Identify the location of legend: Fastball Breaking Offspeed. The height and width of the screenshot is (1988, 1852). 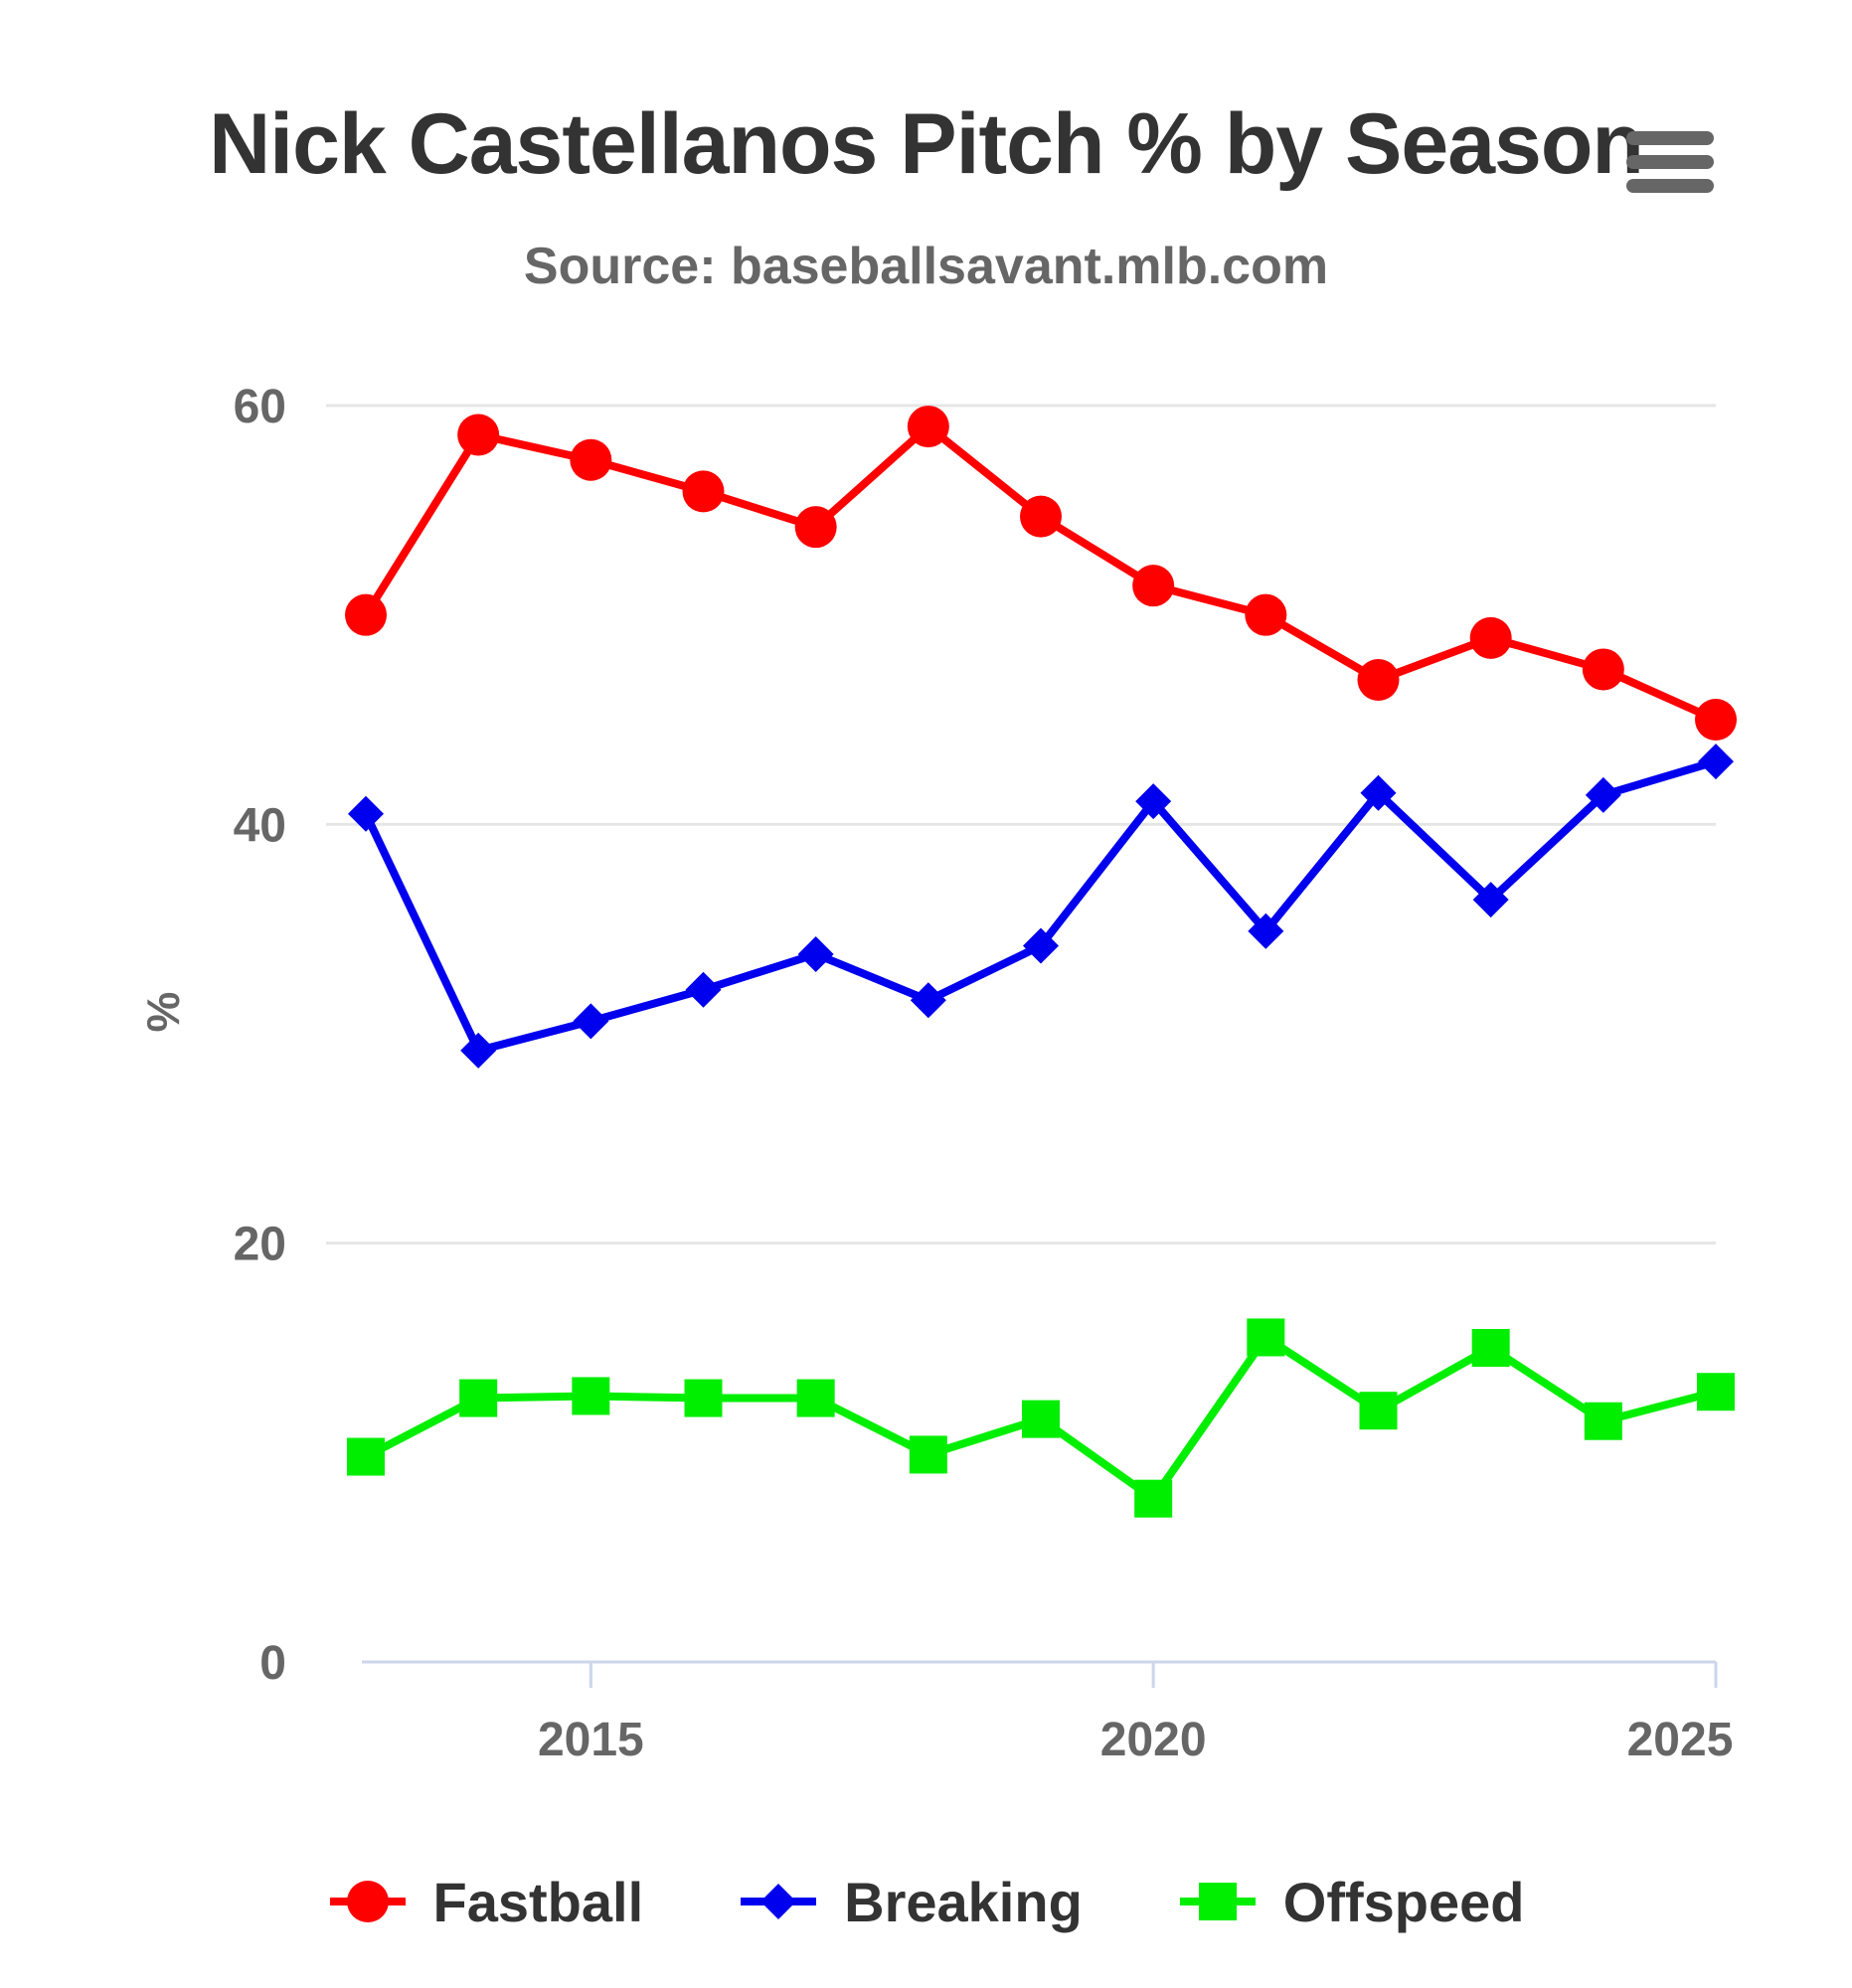
(926, 1901).